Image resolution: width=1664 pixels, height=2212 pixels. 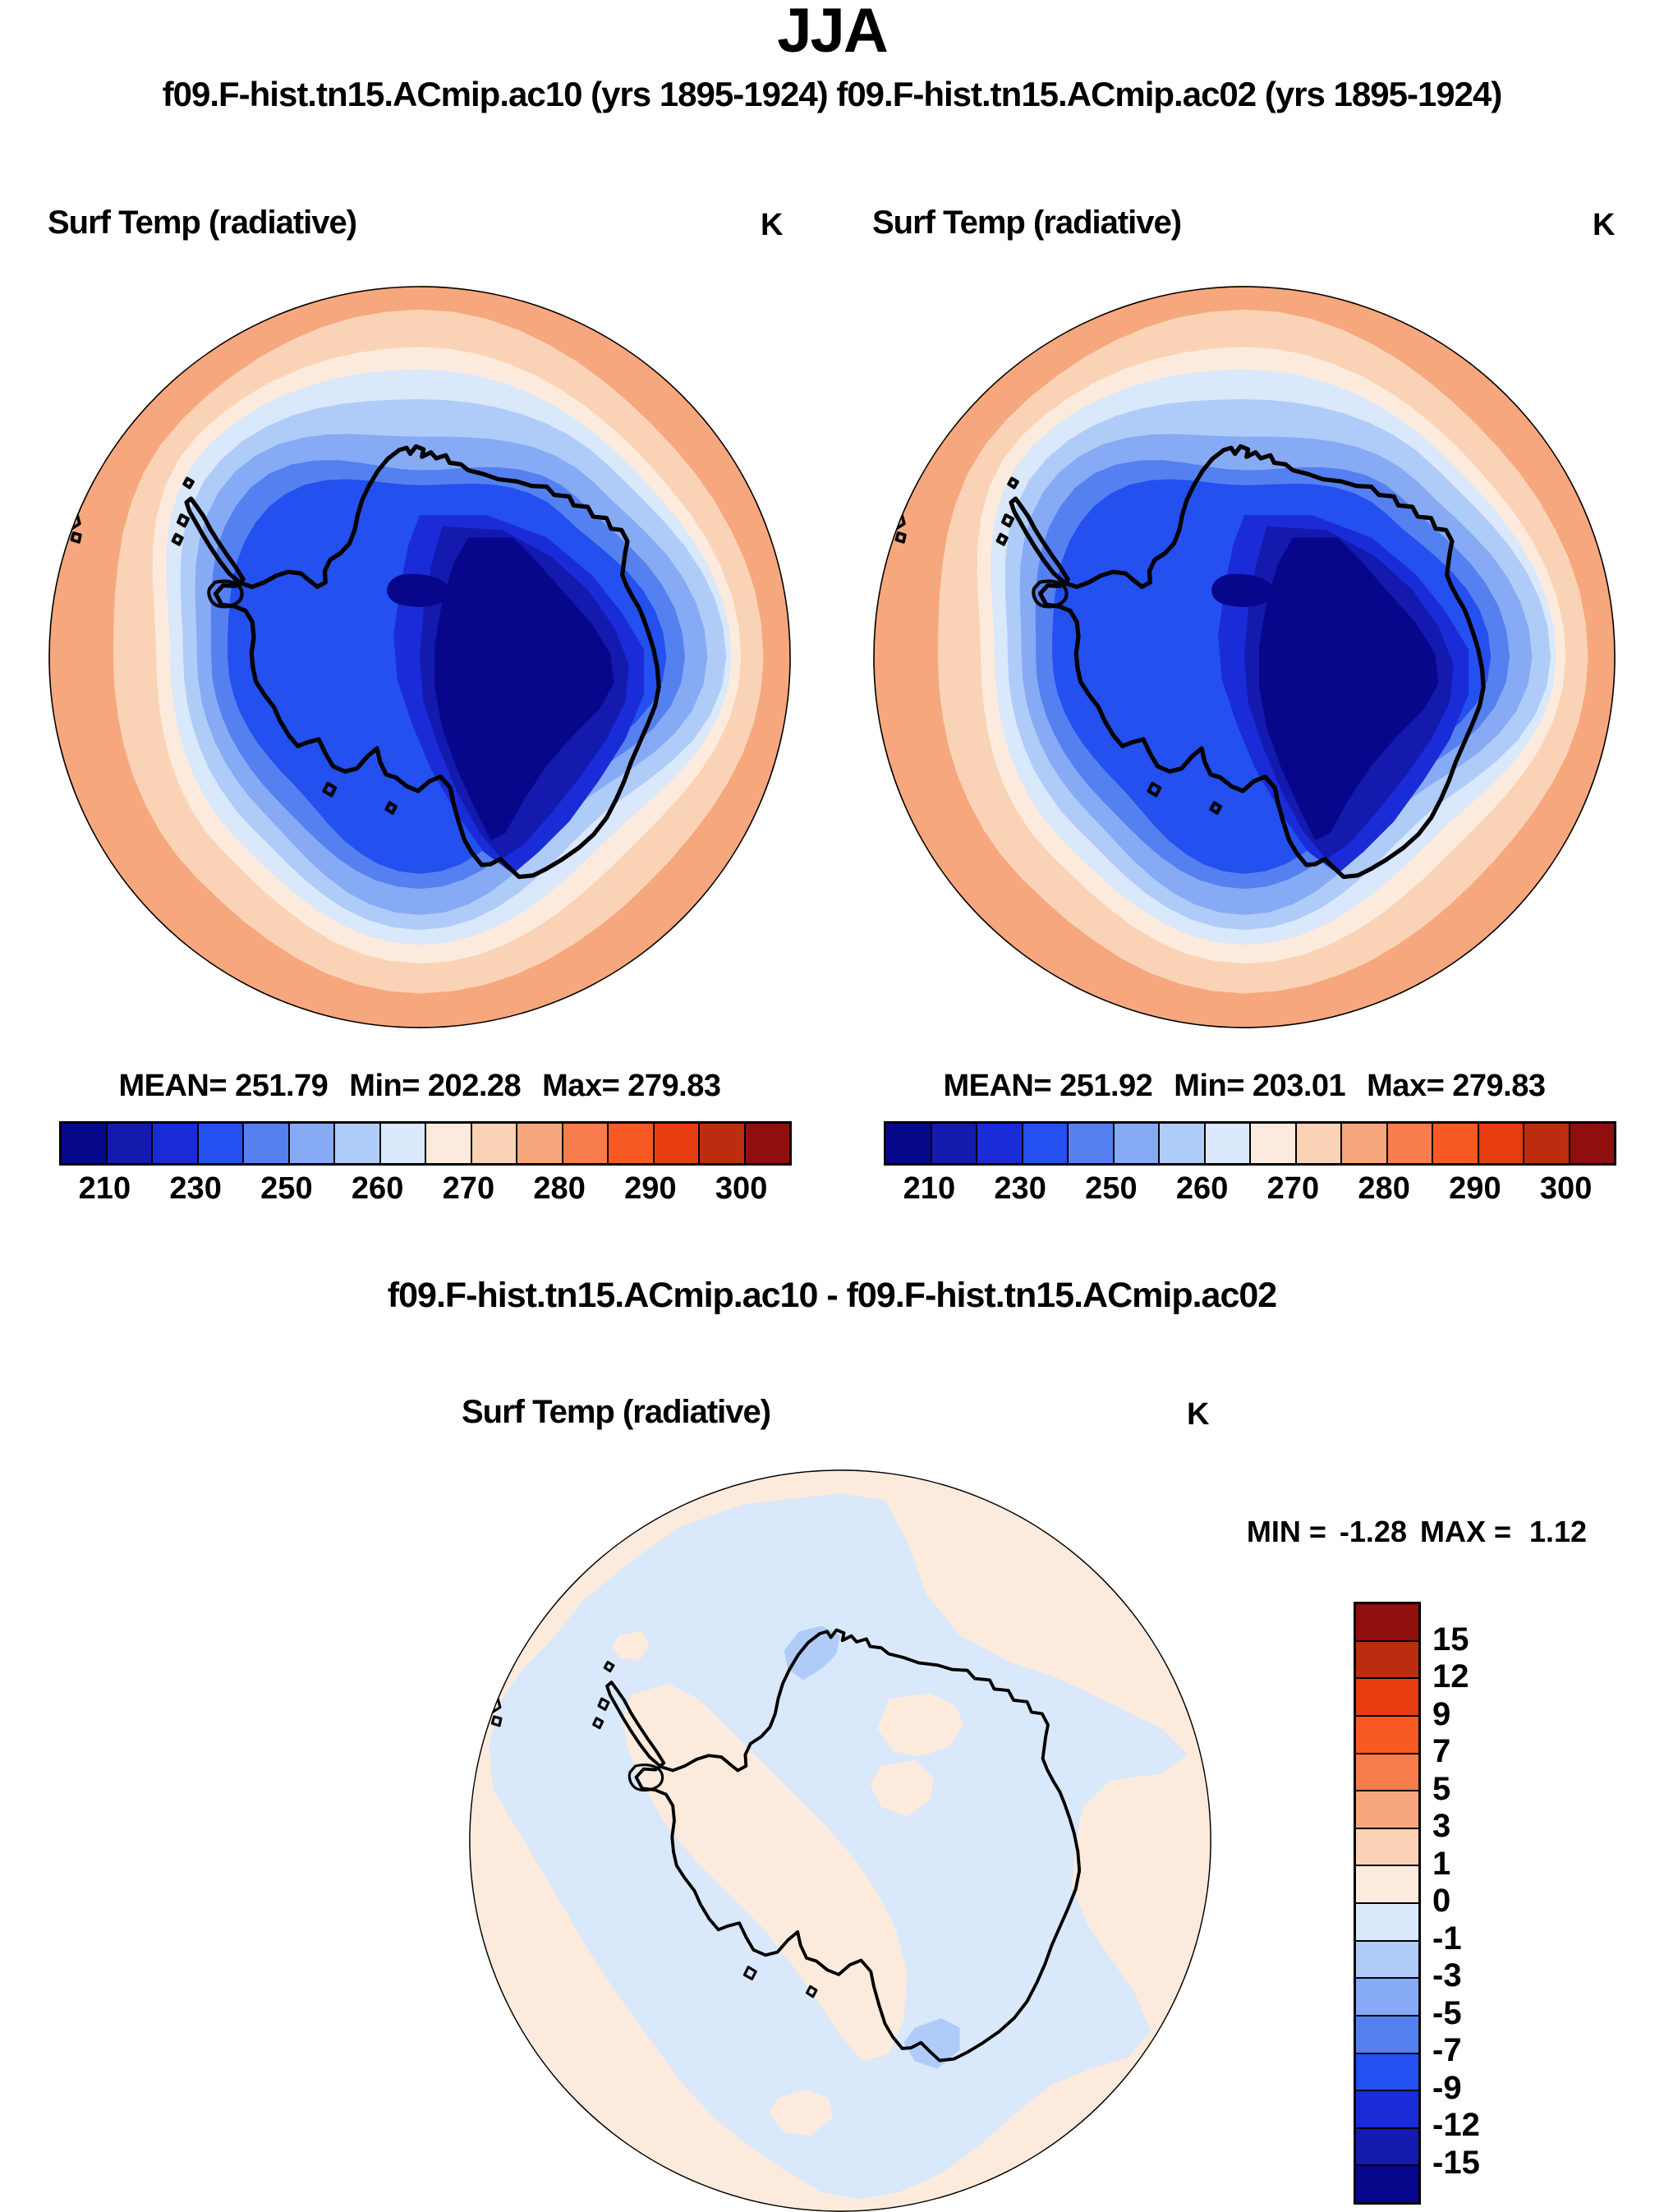 What do you see at coordinates (1441, 1826) in the screenshot?
I see `colorbar-tick-label: 3` at bounding box center [1441, 1826].